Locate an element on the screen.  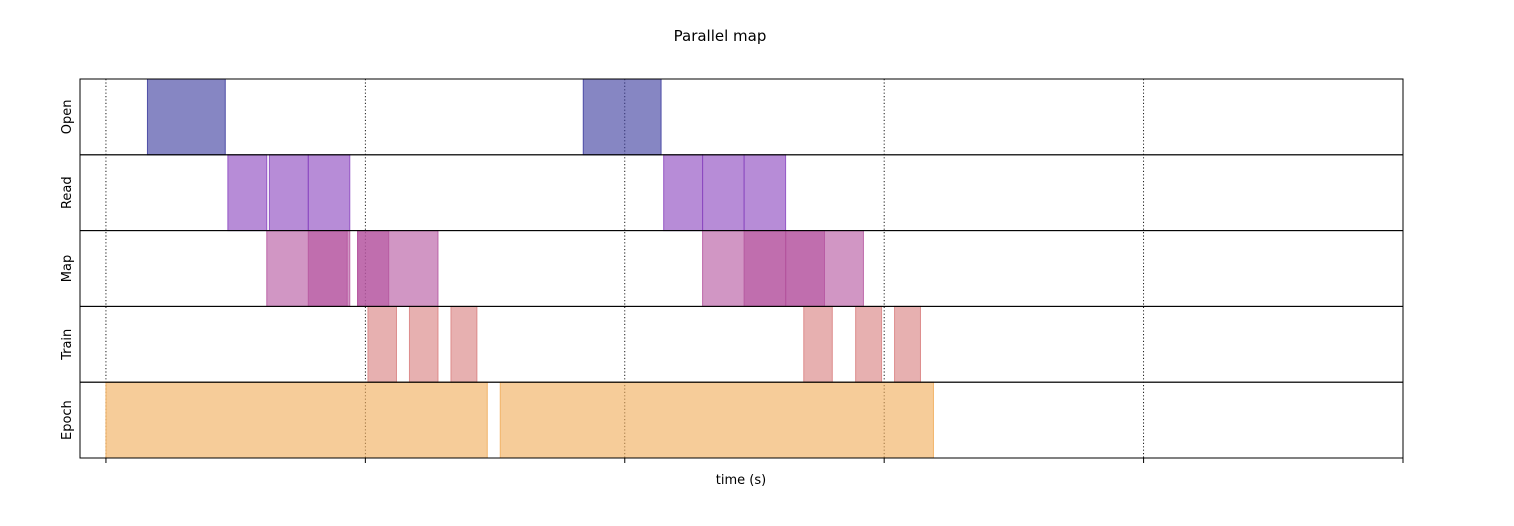
x-ticks is located at coordinates (754, 460).